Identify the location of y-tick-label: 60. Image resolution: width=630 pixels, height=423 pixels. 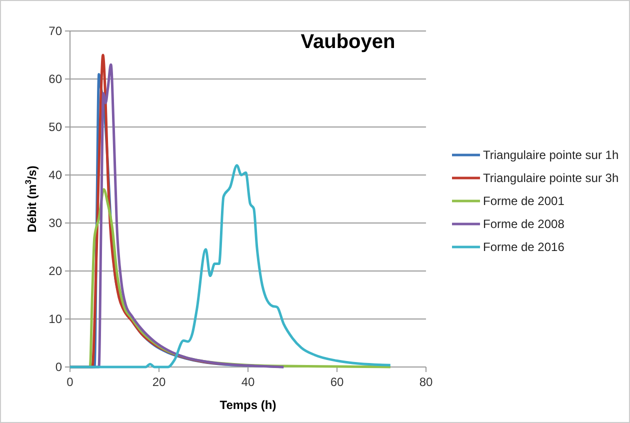
(55, 79).